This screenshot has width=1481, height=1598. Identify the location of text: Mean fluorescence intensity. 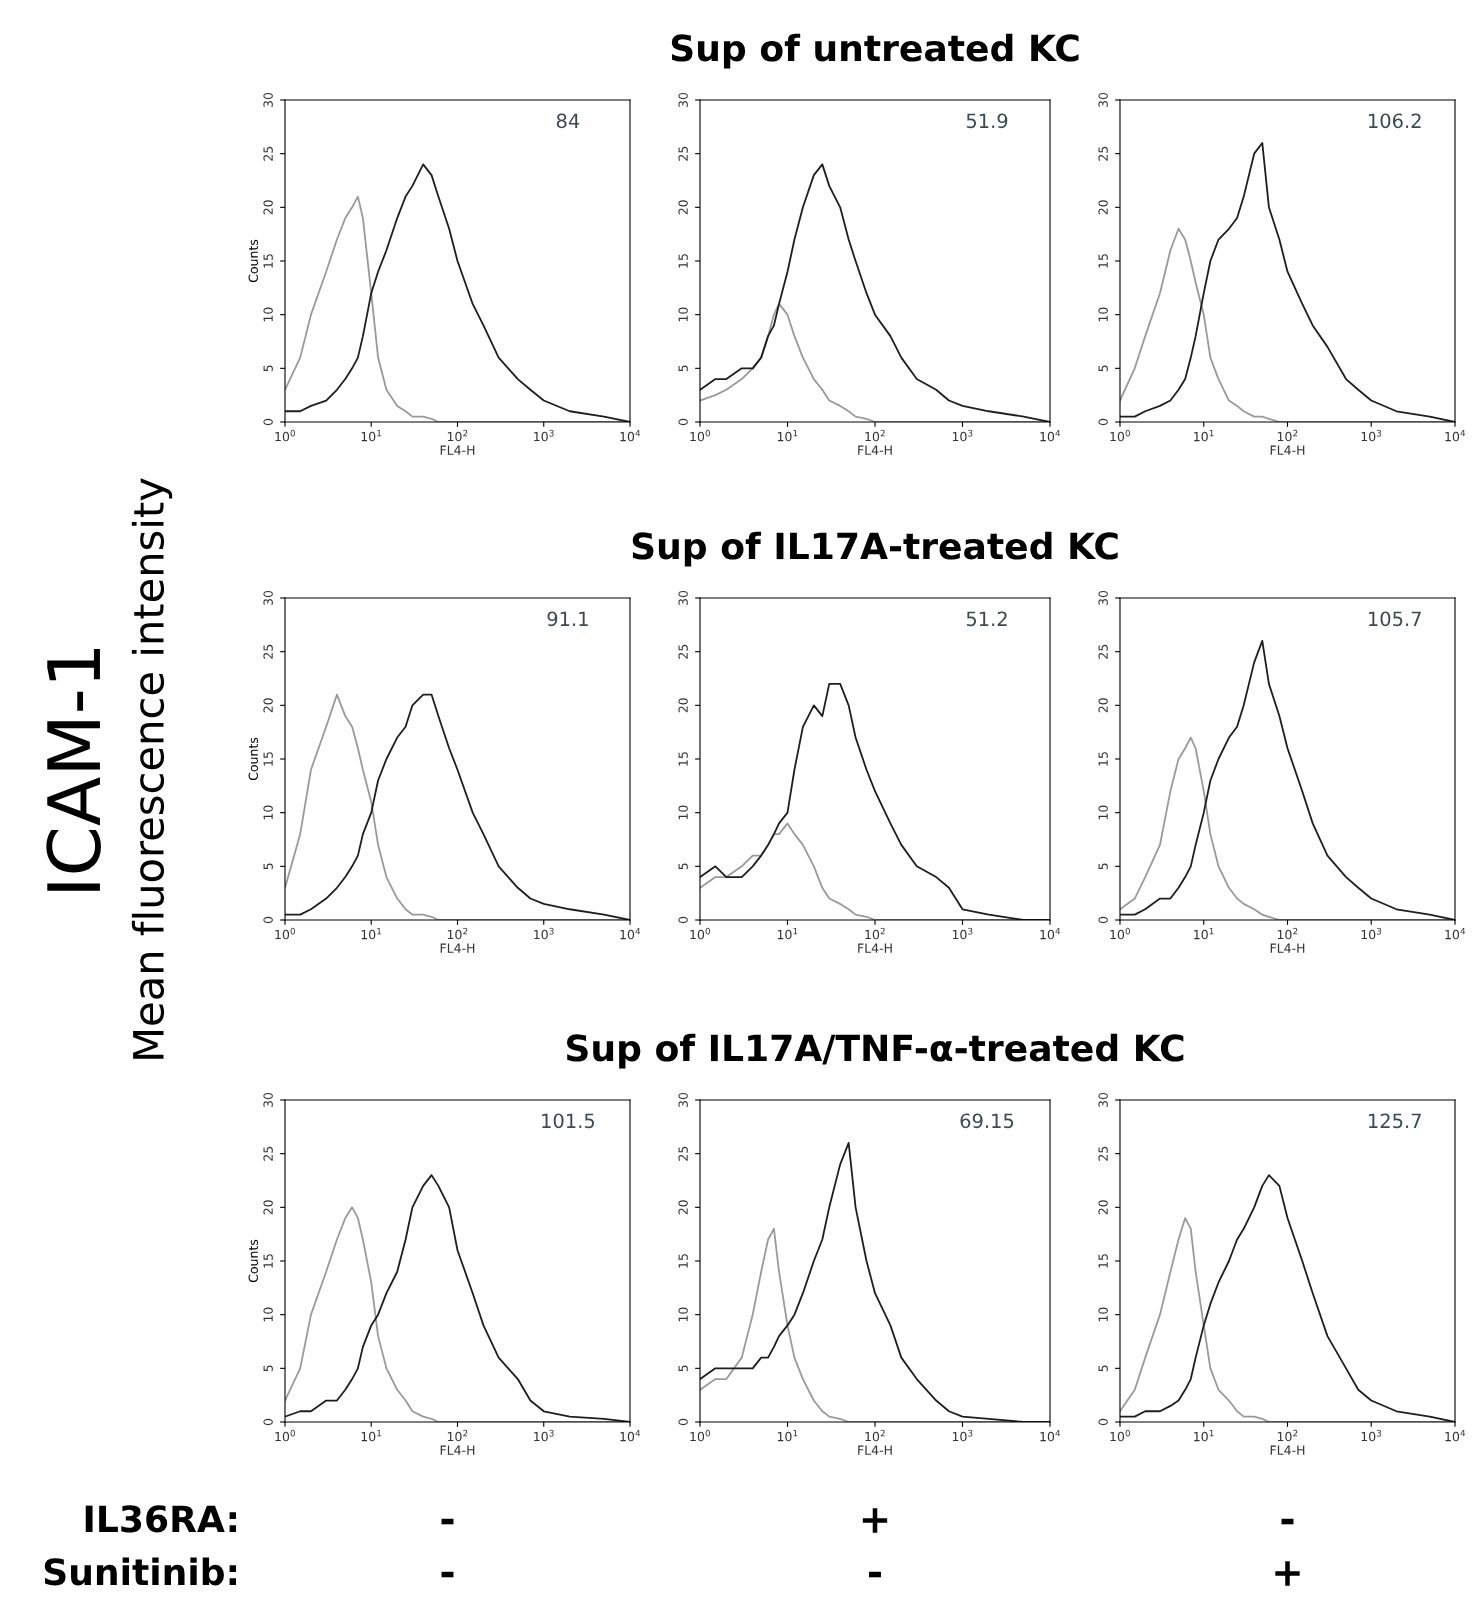
(152, 768).